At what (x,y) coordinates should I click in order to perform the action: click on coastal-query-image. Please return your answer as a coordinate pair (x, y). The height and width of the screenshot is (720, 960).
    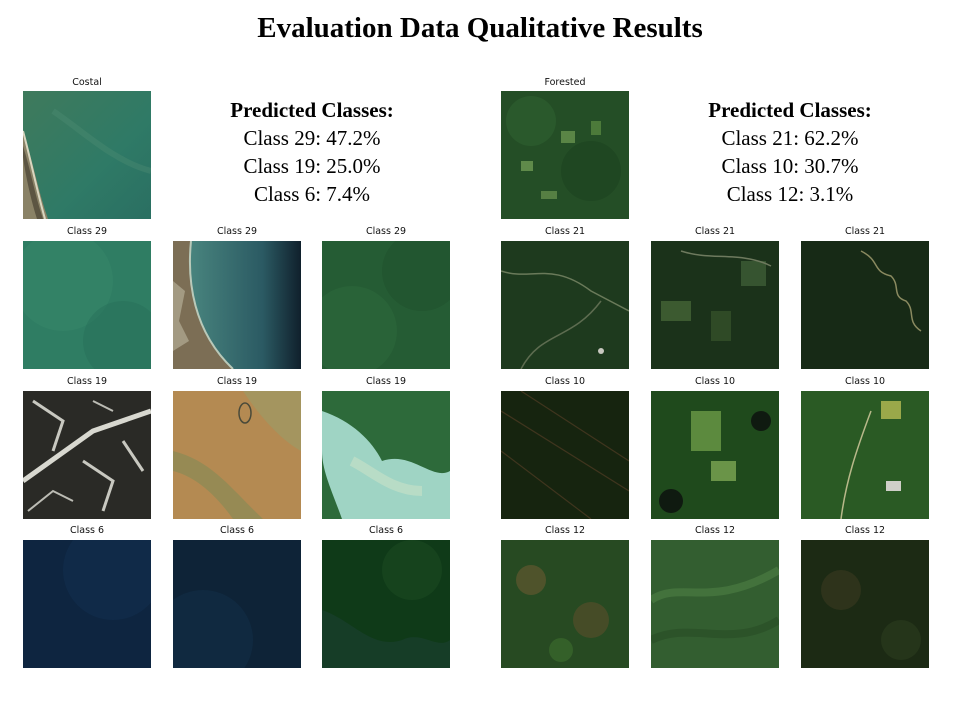
    Looking at the image, I should click on (87, 155).